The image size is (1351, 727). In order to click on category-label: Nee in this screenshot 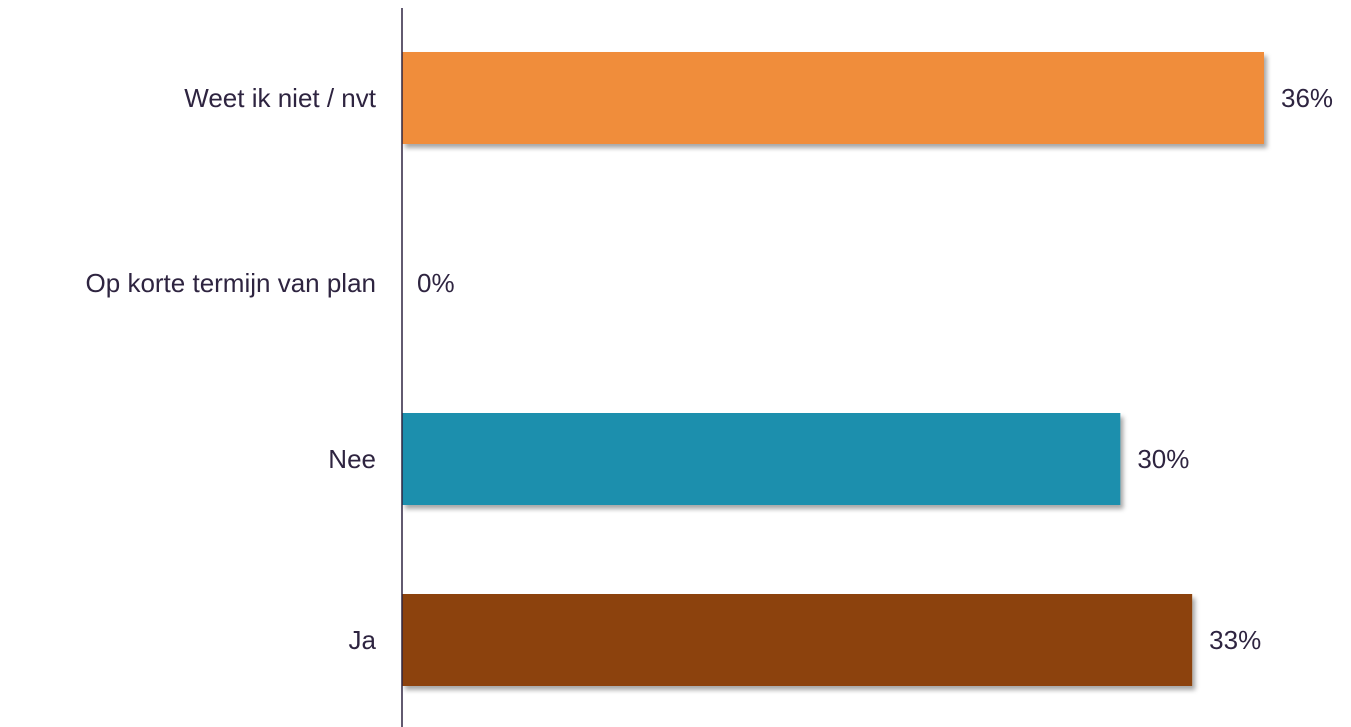, I will do `click(352, 459)`.